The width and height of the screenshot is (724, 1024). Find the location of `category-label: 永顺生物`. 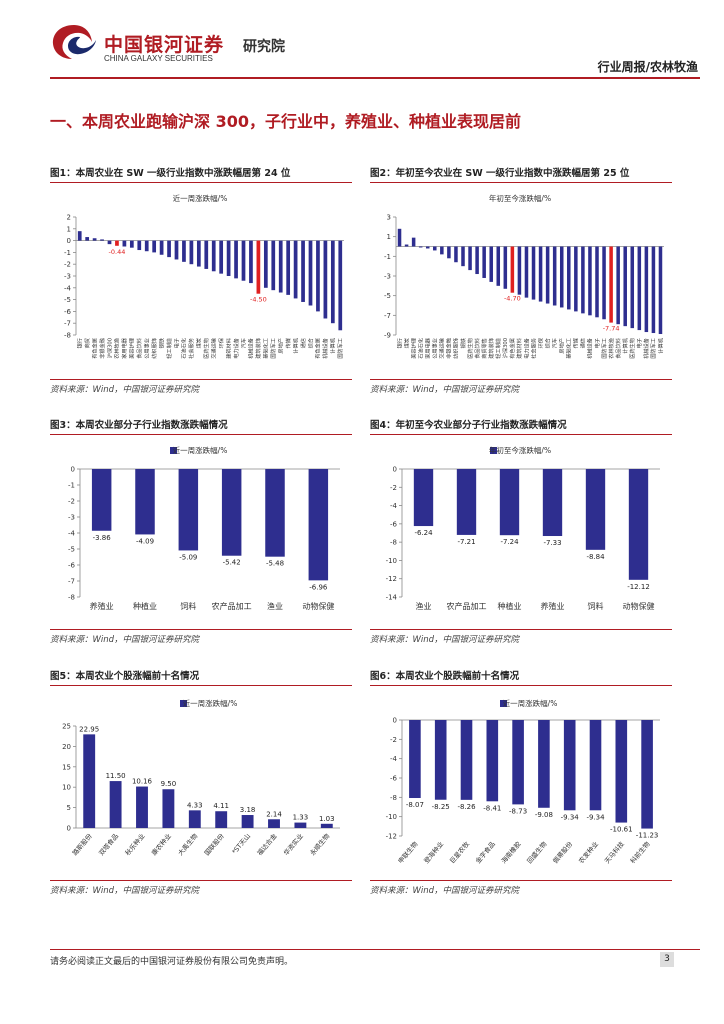

category-label: 永顺生物 is located at coordinates (320, 844).